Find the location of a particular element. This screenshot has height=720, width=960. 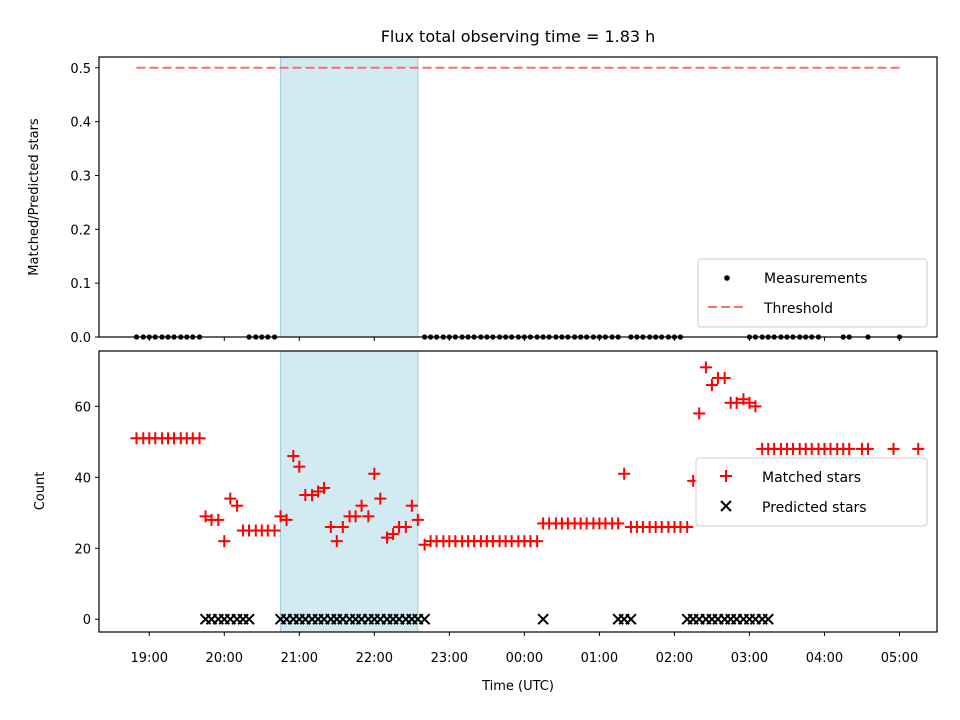

x-axis-label: Time (UTC) is located at coordinates (517, 686).